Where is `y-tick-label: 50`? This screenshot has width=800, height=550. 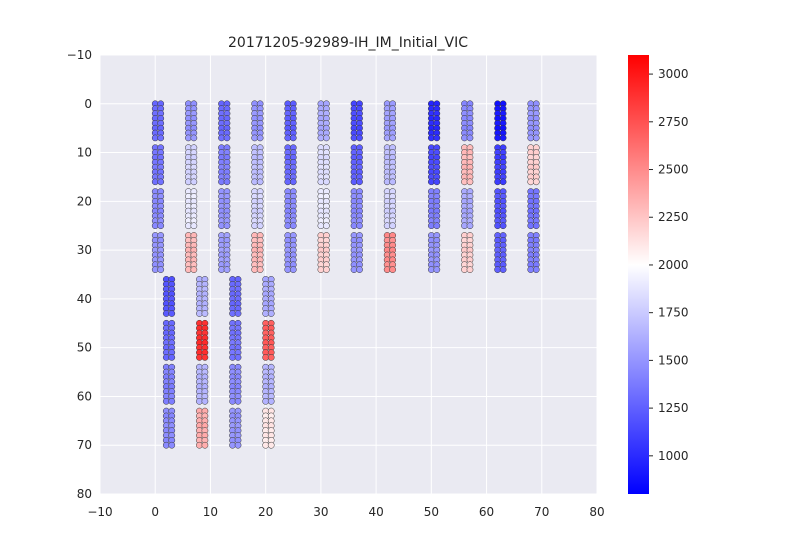 y-tick-label: 50 is located at coordinates (84, 348).